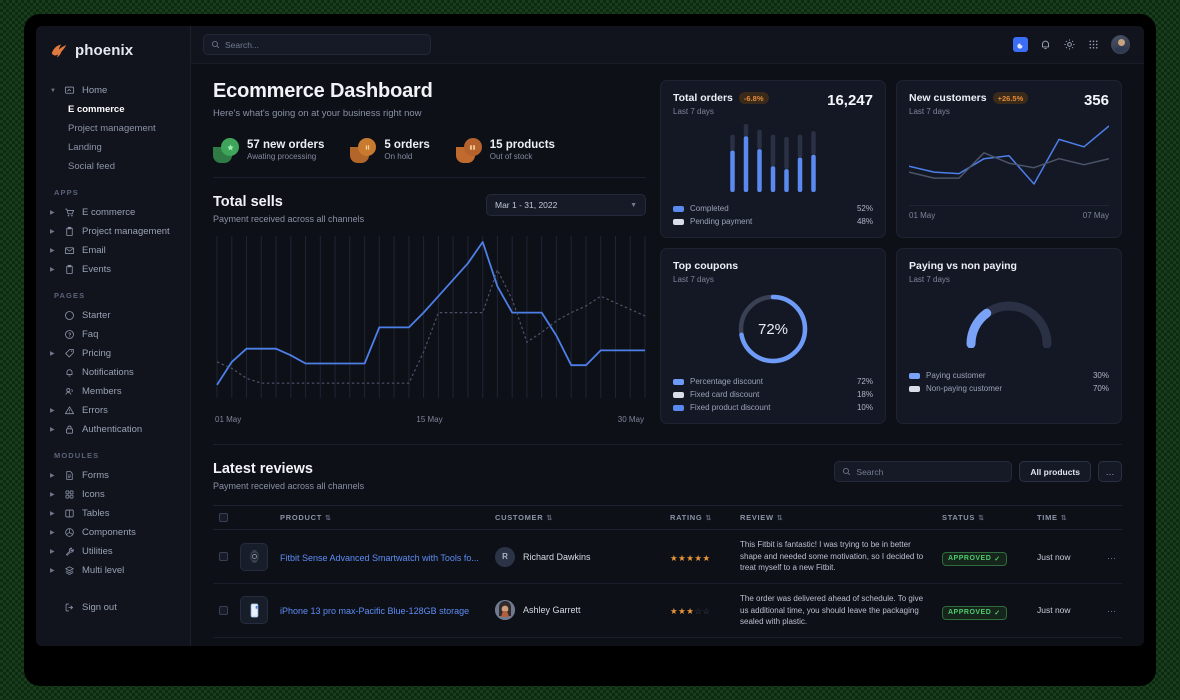 The width and height of the screenshot is (1180, 700). I want to click on row-thumb-cell, so click(254, 556).